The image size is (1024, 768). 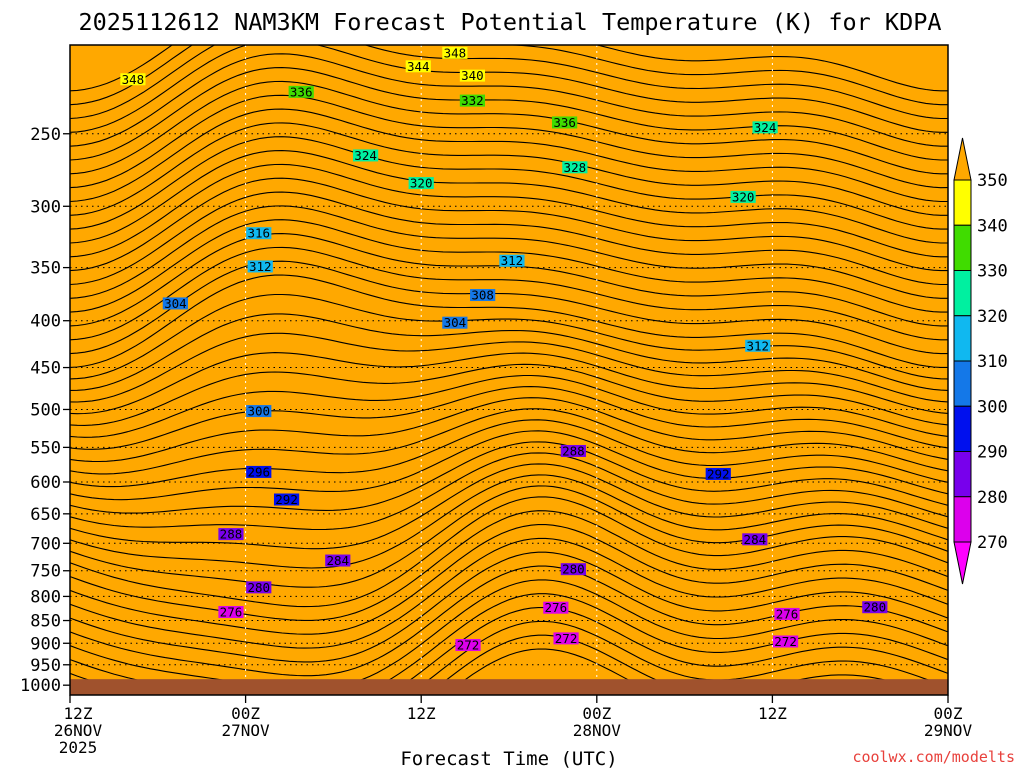 I want to click on colorbar-label: 280, so click(x=992, y=498).